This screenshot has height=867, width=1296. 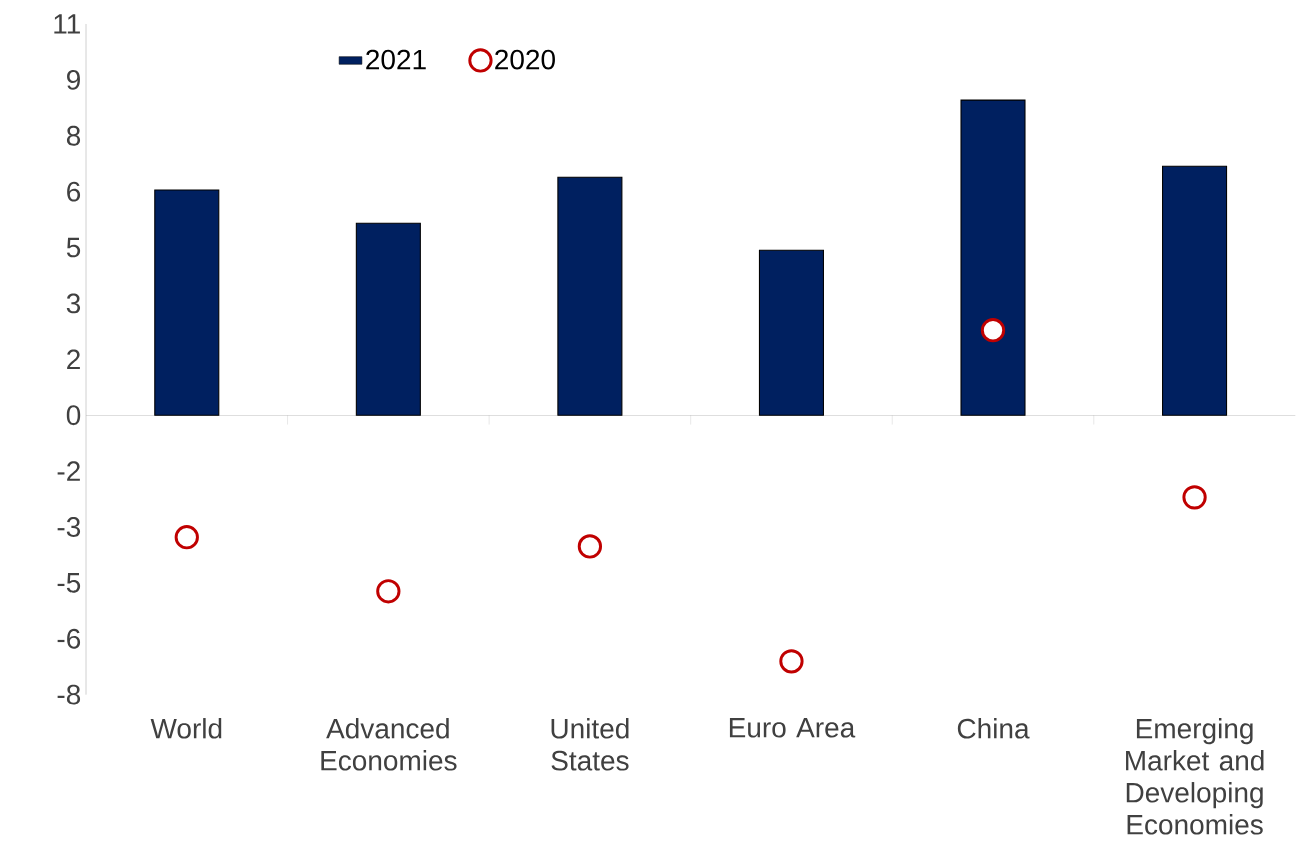 I want to click on x-tick-label: Emerging Market and Developing Economies, so click(x=1195, y=776).